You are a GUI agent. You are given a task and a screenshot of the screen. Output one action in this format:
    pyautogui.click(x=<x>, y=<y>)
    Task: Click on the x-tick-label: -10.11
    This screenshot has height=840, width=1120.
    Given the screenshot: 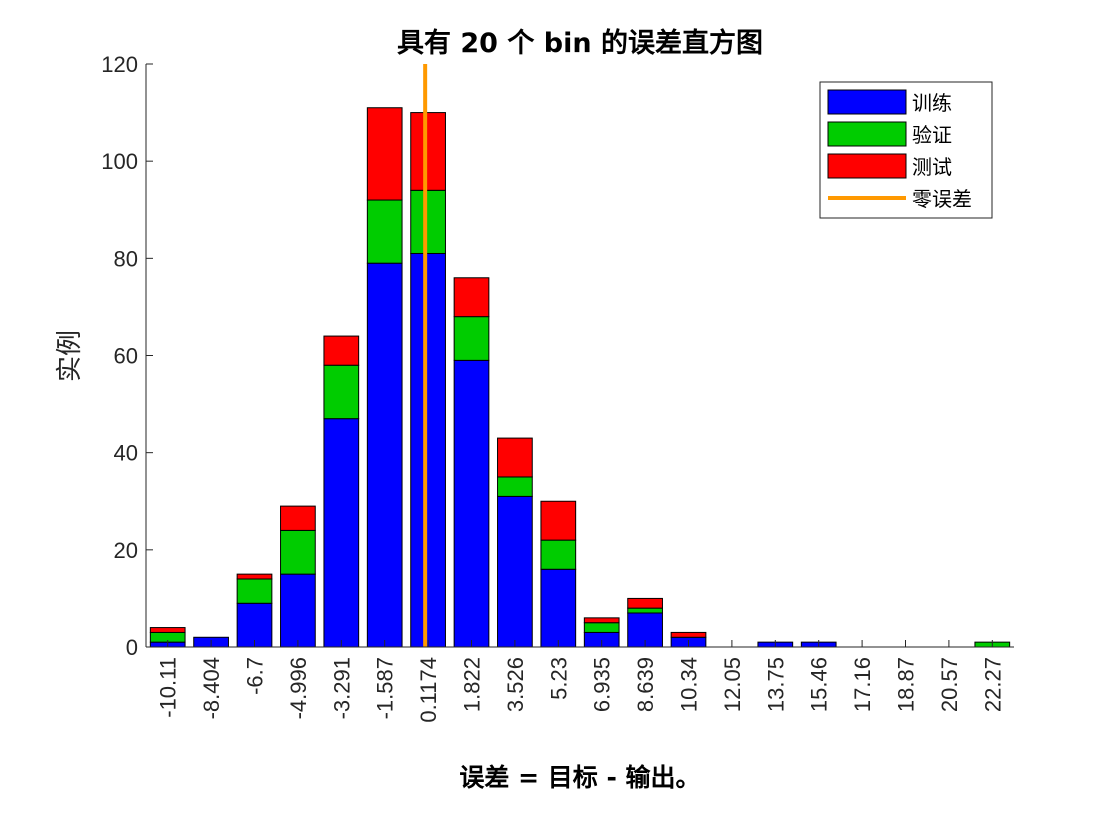 What is the action you would take?
    pyautogui.click(x=168, y=687)
    